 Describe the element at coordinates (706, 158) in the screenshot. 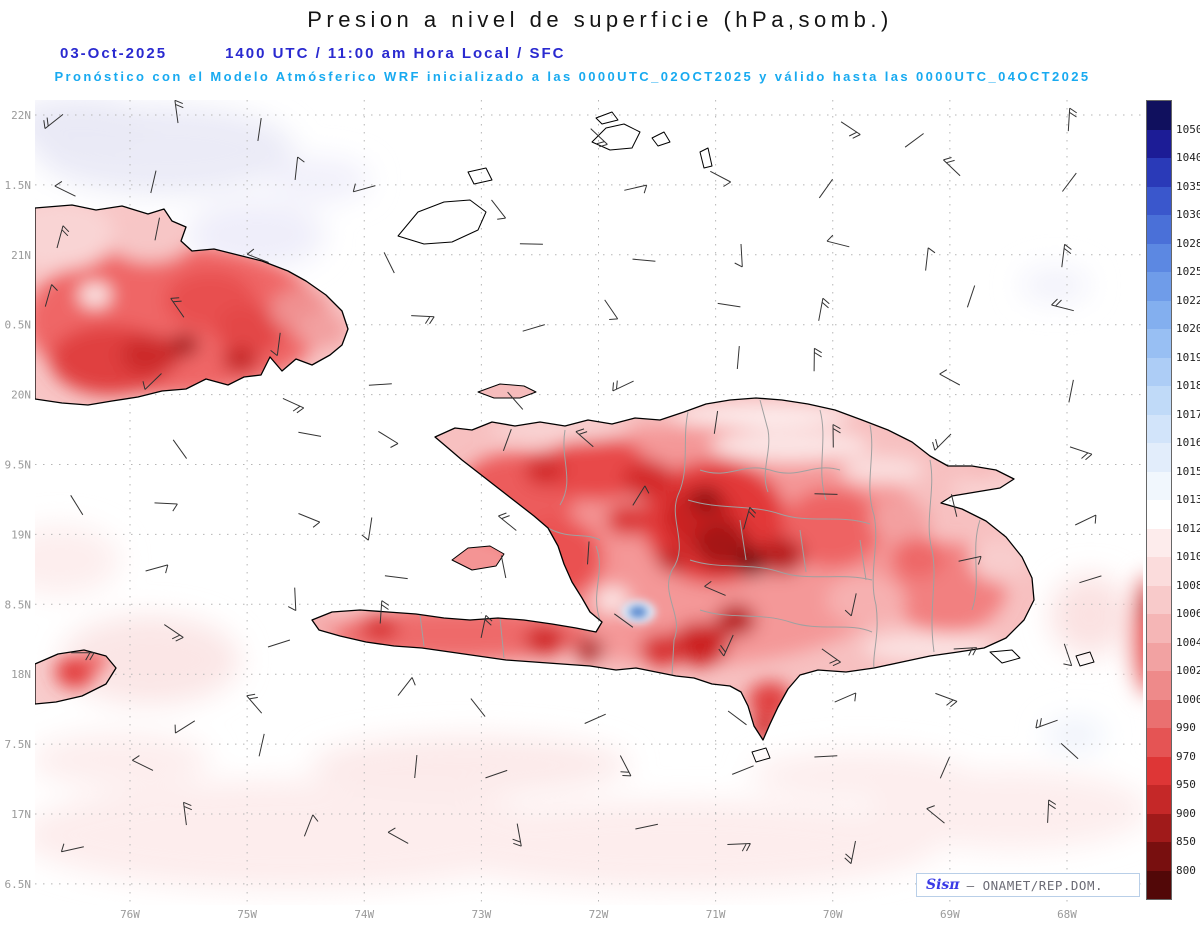

I see `grand-turk-island` at that location.